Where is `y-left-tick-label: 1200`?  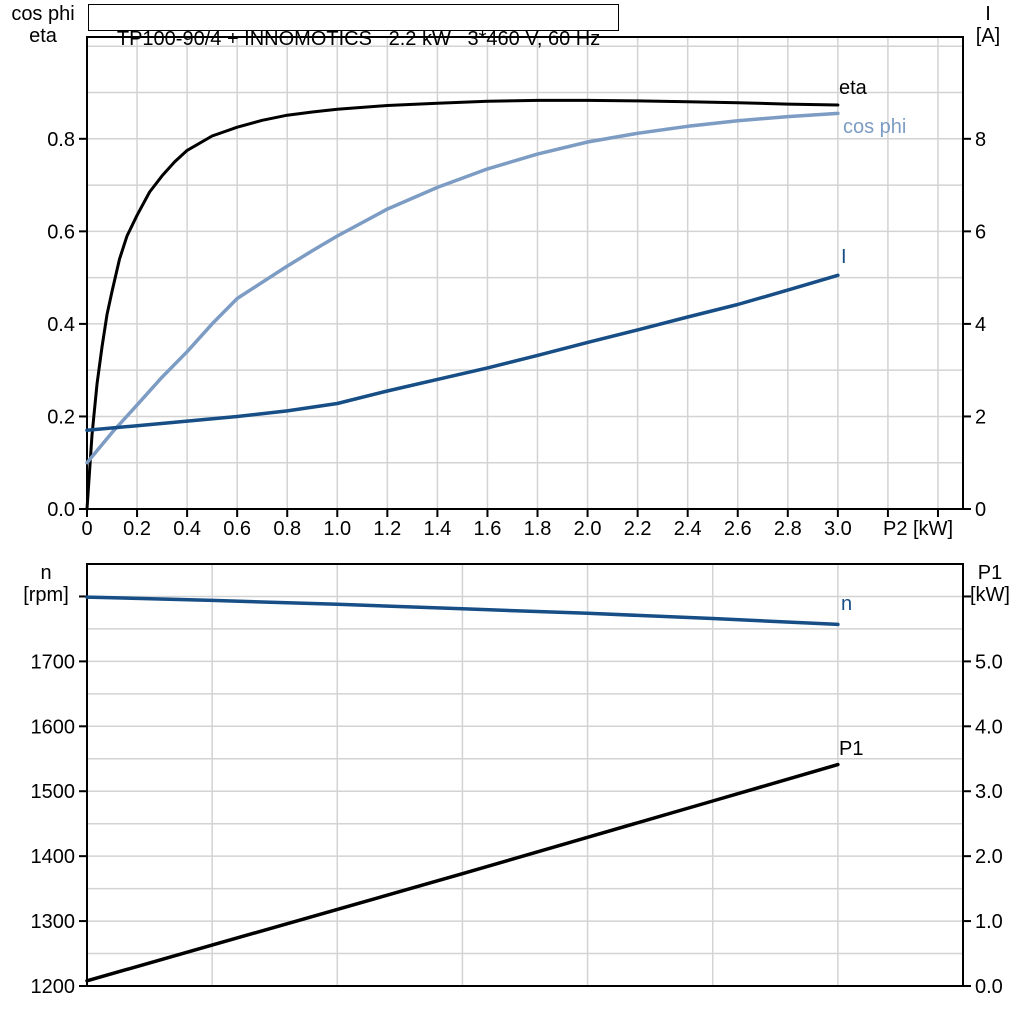 y-left-tick-label: 1200 is located at coordinates (53, 987).